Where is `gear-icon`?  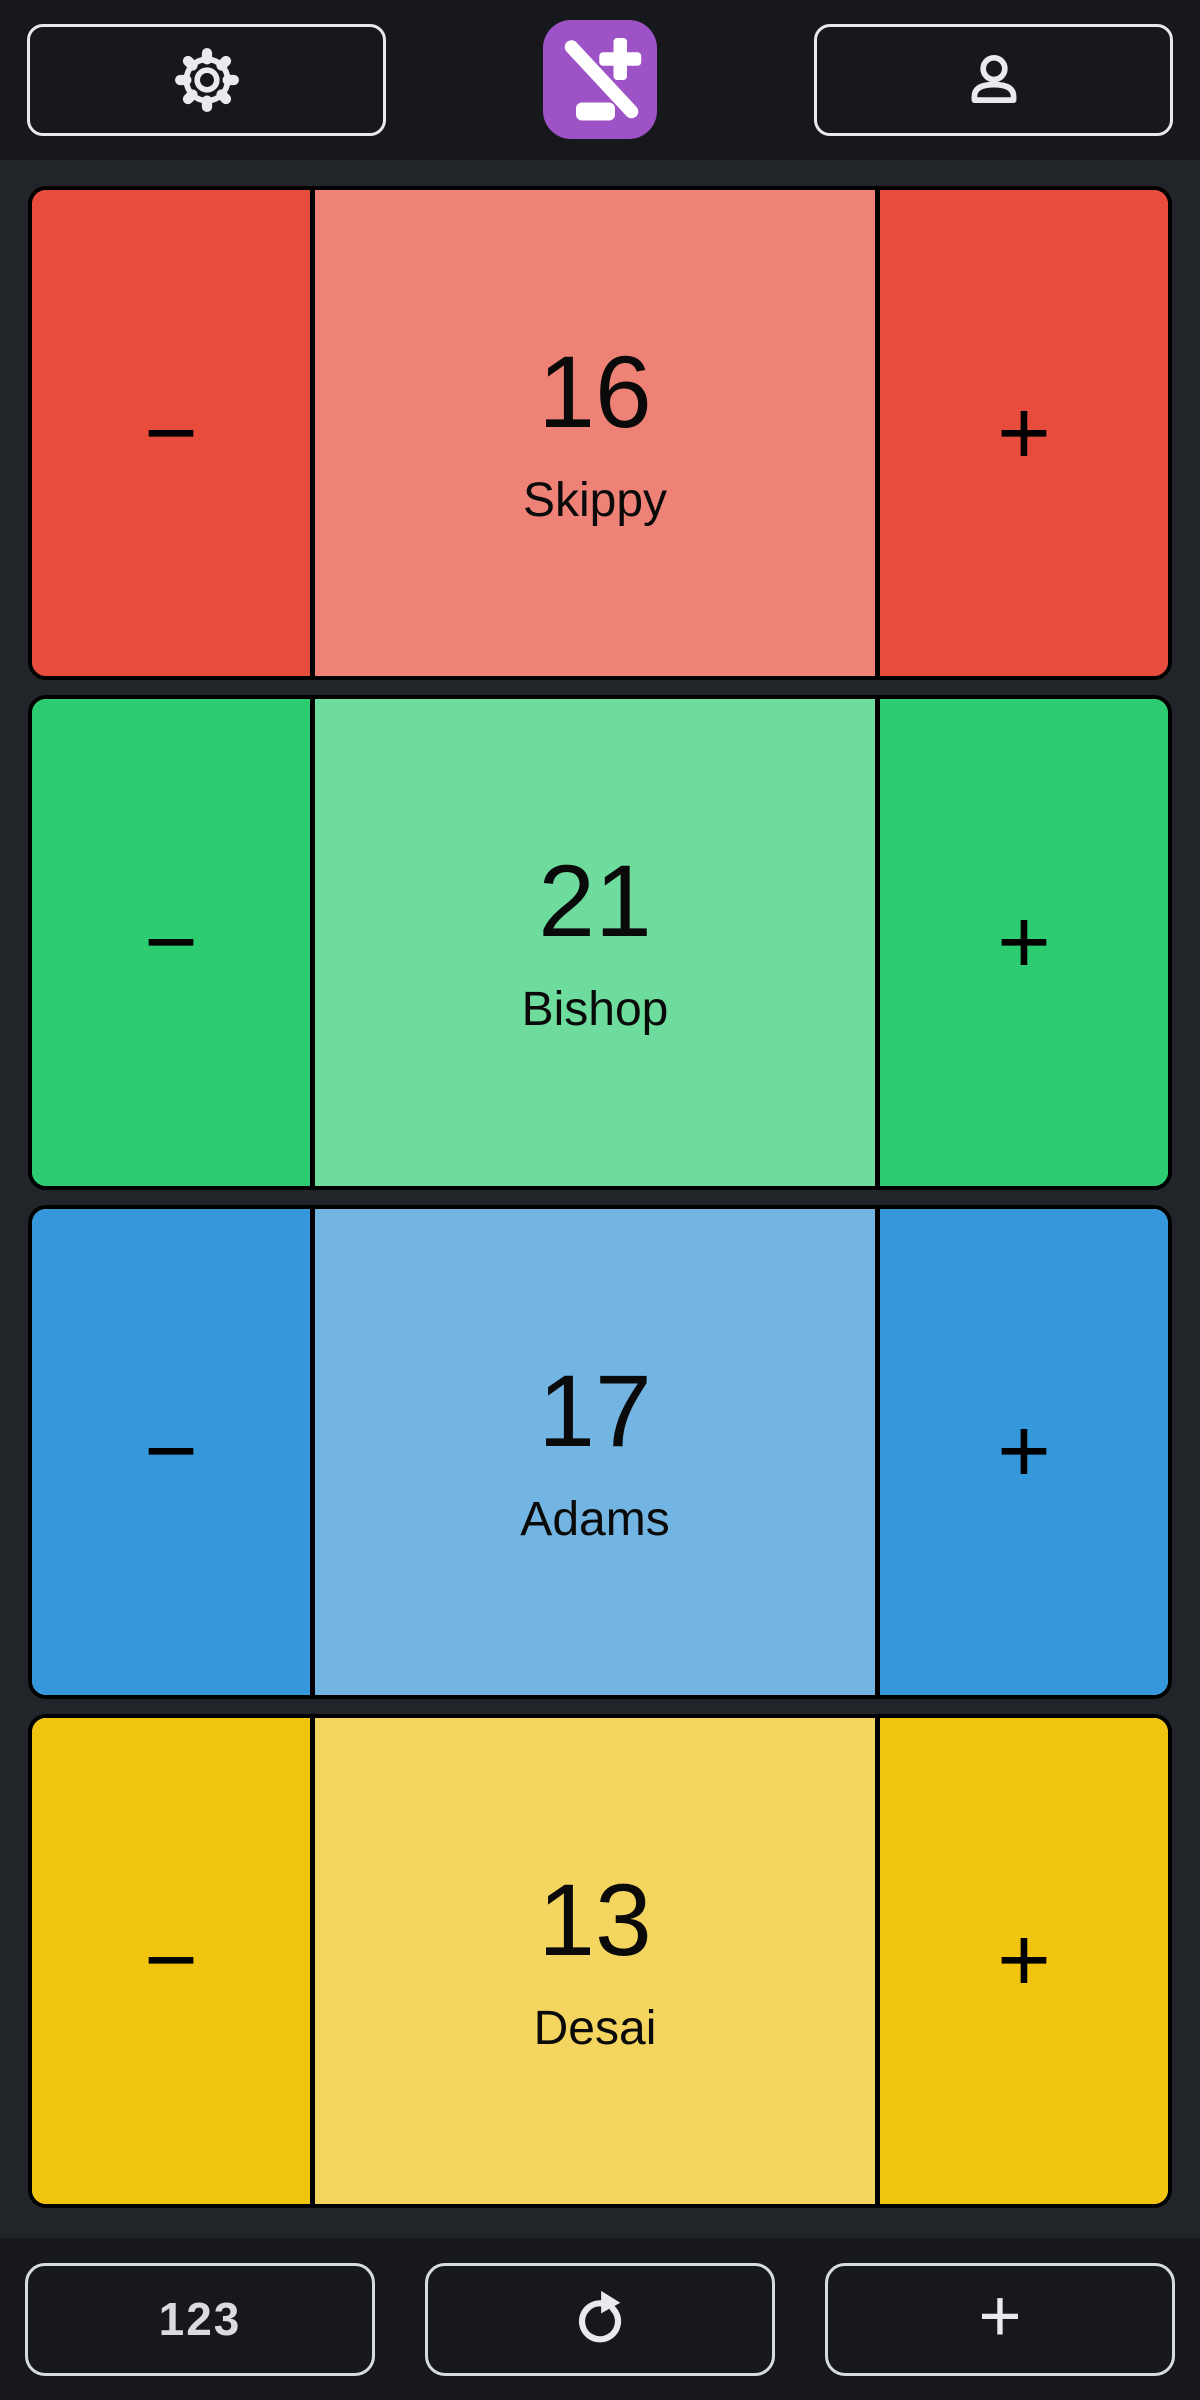
gear-icon is located at coordinates (207, 80).